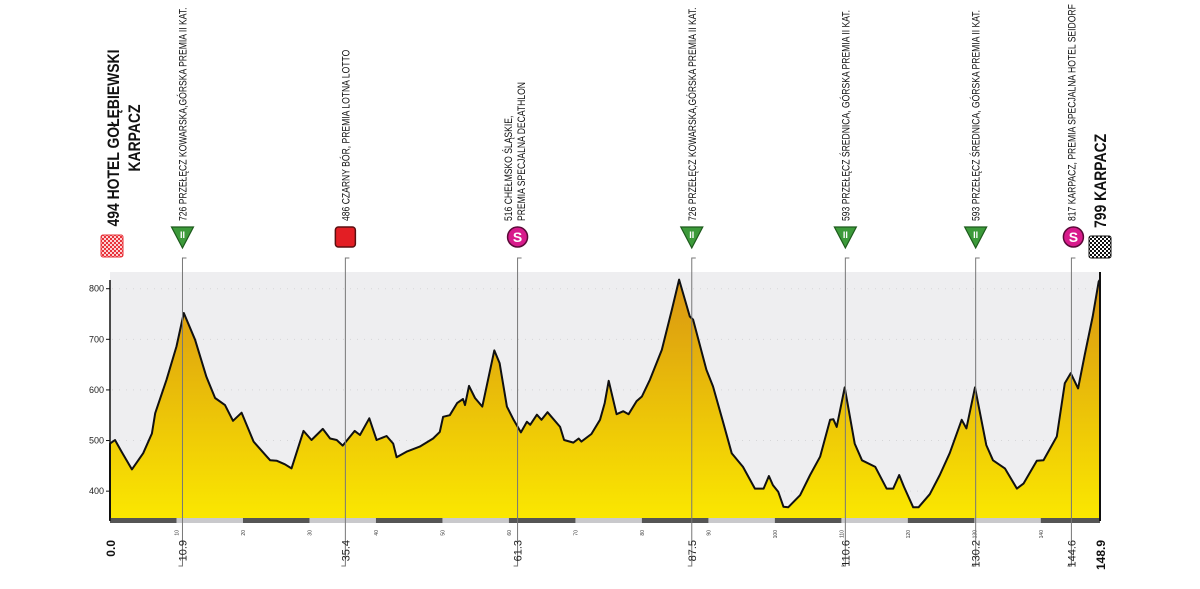 This screenshot has height=589, width=1200. I want to click on y-tick-label: 500, so click(96, 441).